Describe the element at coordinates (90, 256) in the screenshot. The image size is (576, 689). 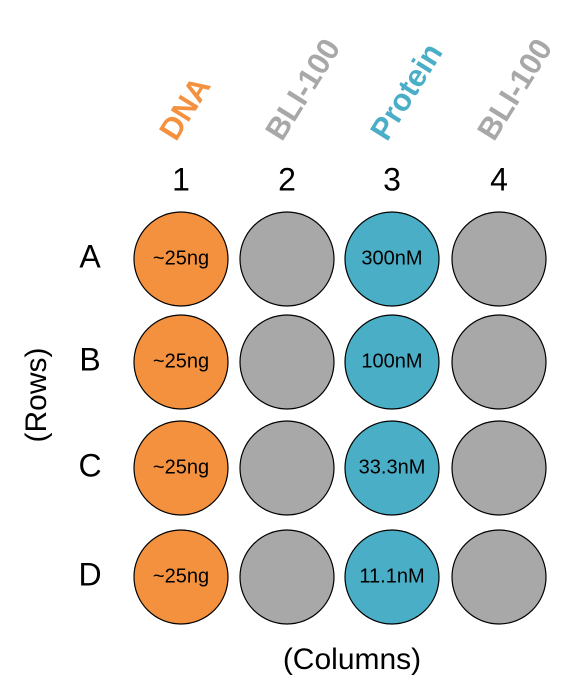
I see `row-label: A` at that location.